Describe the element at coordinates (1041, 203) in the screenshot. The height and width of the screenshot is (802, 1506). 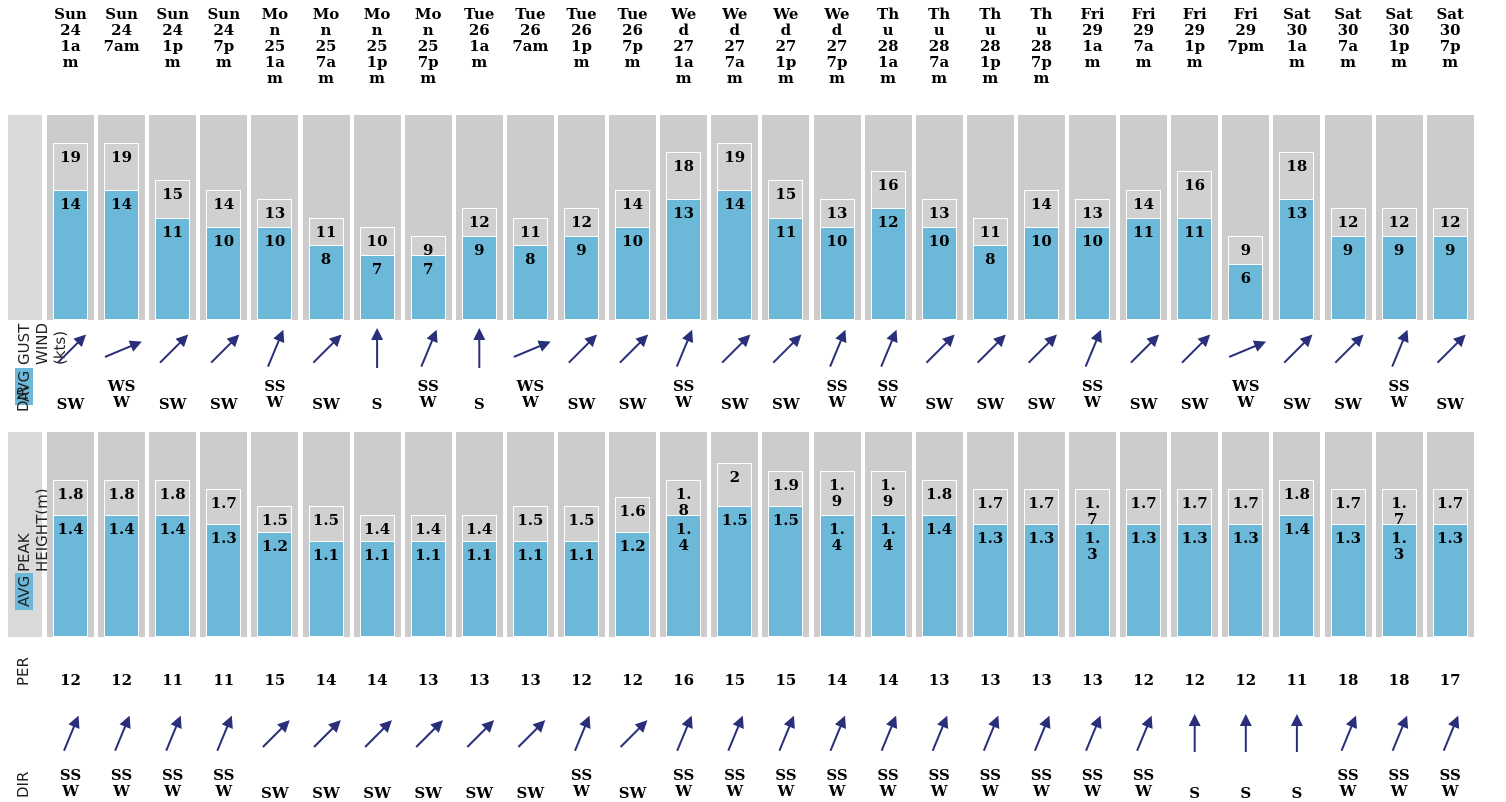
I see `wind-gust-value: 14` at that location.